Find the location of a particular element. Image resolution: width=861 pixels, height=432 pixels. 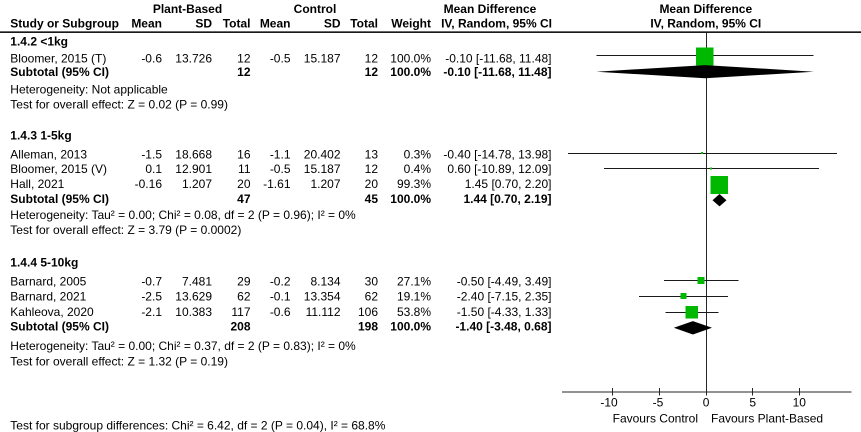

svg-text: 15.187 is located at coordinates (322, 58).